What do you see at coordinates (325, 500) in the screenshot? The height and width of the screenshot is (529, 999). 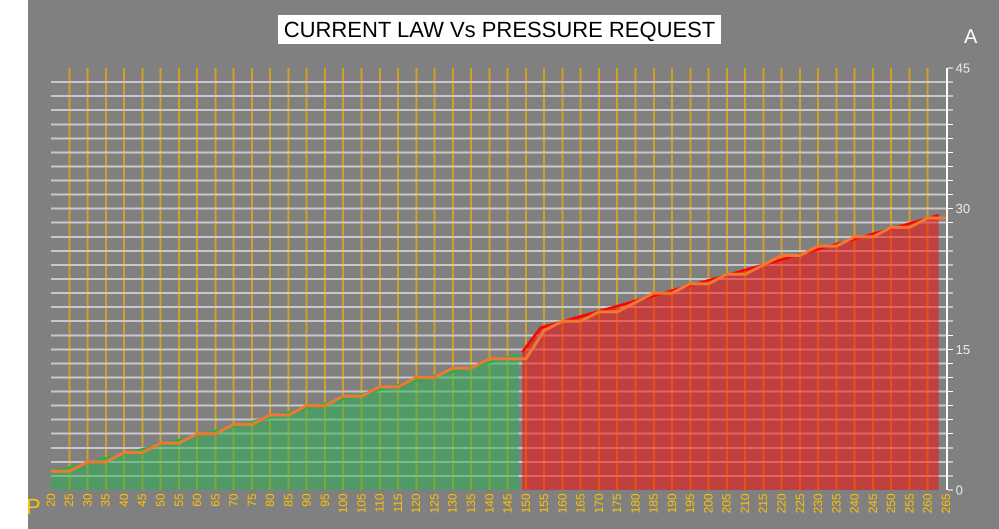 I see `x-tick-label: 95` at bounding box center [325, 500].